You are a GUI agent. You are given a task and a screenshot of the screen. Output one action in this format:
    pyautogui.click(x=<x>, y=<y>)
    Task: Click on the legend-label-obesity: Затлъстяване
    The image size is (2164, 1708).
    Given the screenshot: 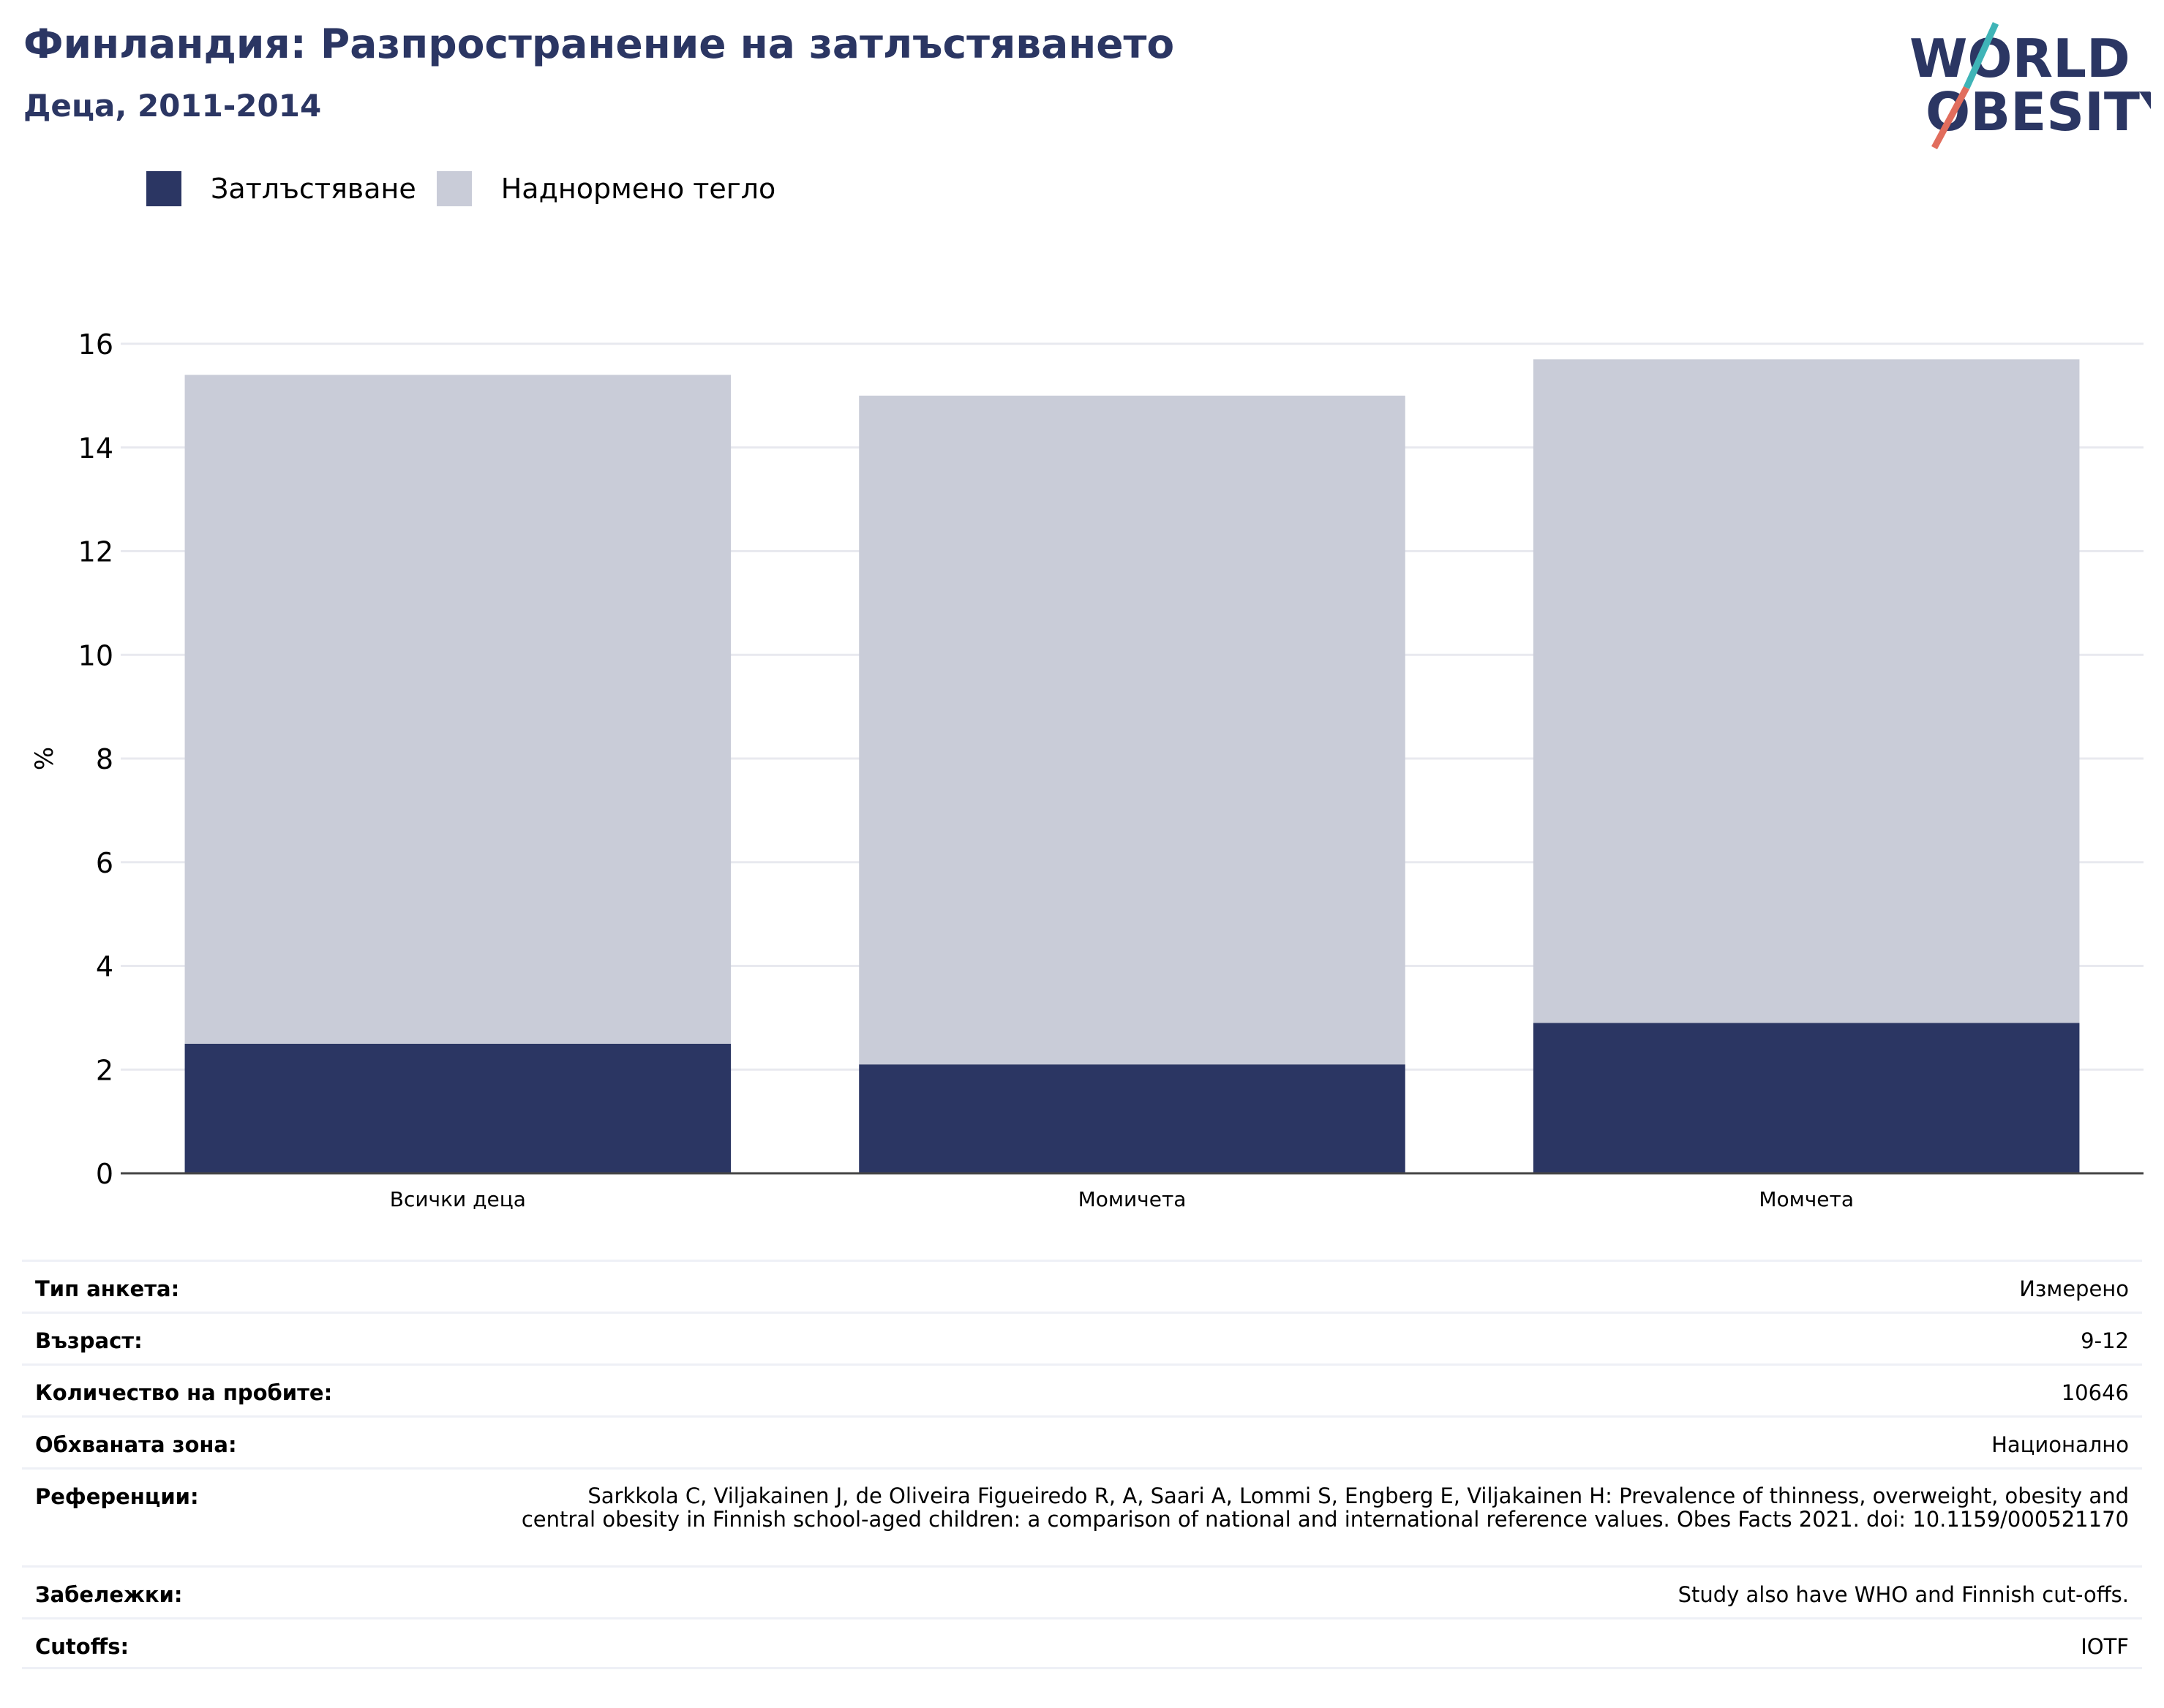 What is the action you would take?
    pyautogui.click(x=313, y=189)
    